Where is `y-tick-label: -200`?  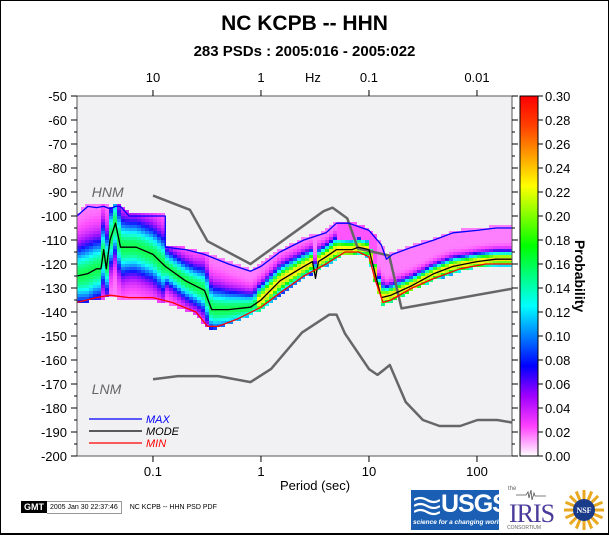 y-tick-label: -200 is located at coordinates (54, 456).